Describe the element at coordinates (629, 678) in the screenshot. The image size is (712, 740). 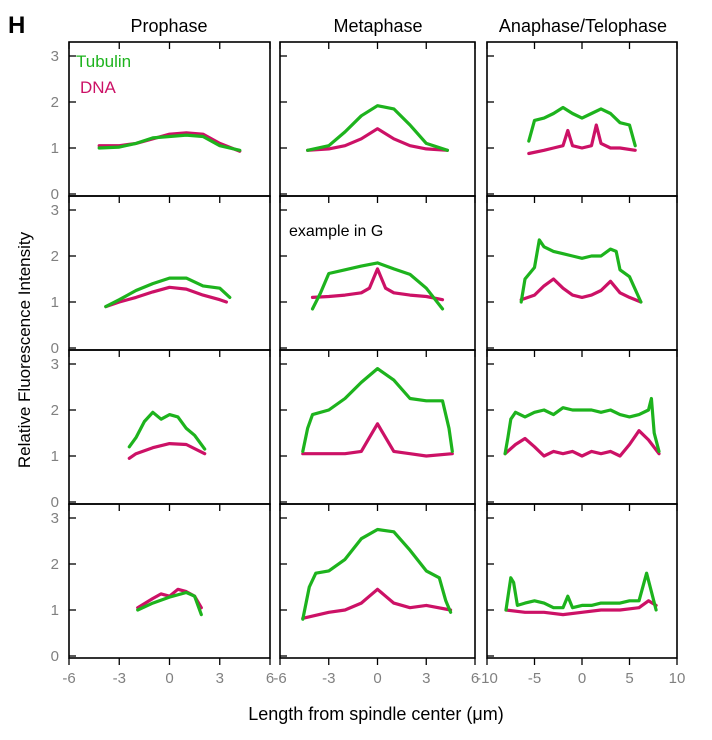
I see `x-tick-label: 5` at that location.